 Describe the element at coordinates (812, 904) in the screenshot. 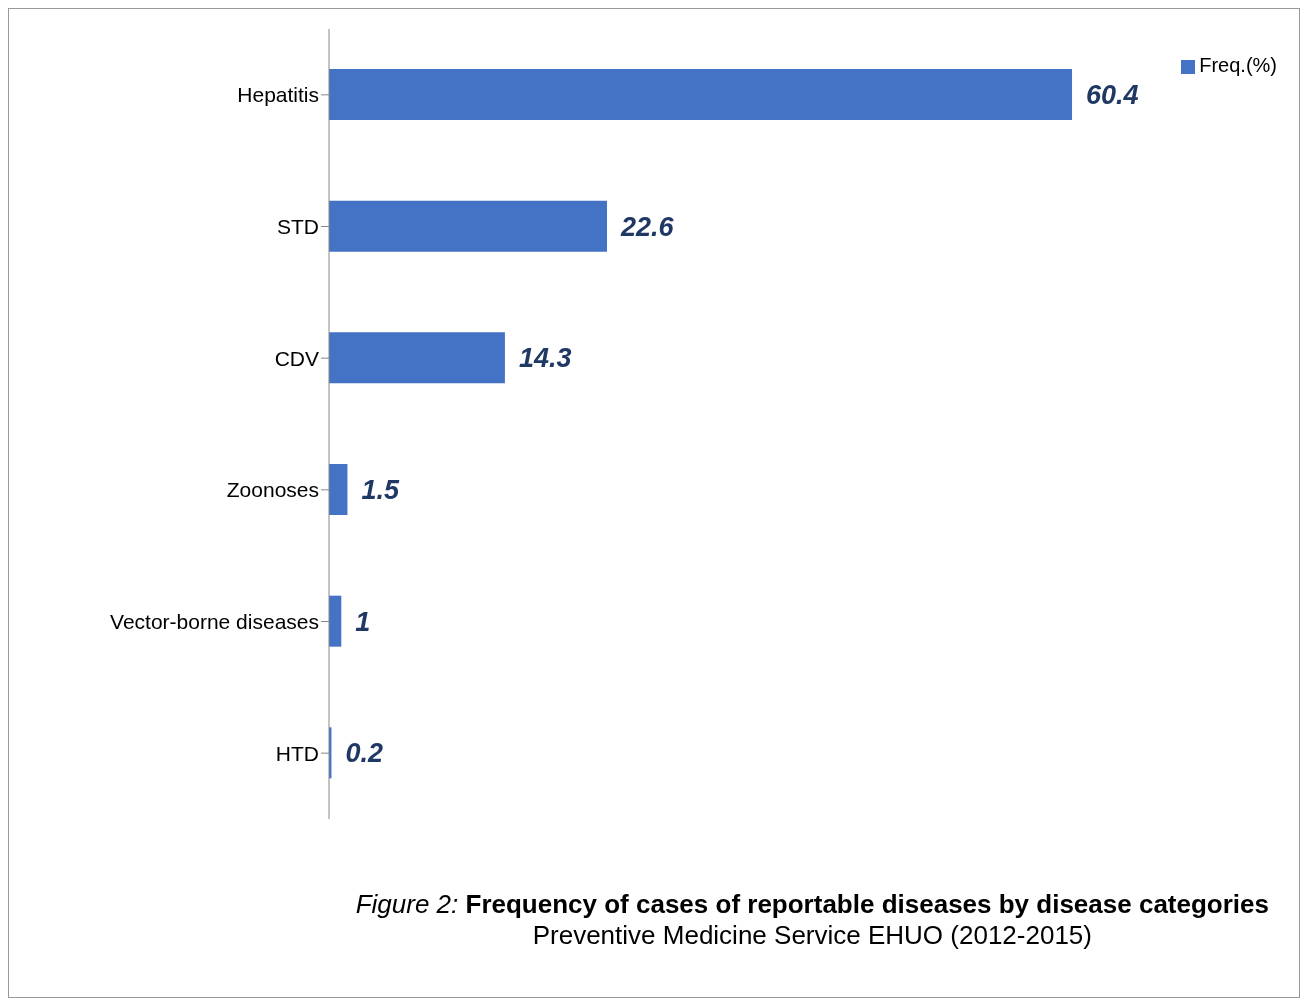

I see `text: Figure 2: Frequency of cases of reportable diseases by disease categories` at that location.